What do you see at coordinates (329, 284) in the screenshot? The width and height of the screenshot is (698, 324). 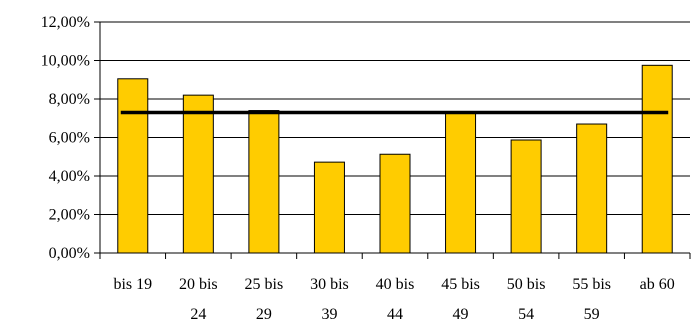 I see `x-category-label: 30 bis` at bounding box center [329, 284].